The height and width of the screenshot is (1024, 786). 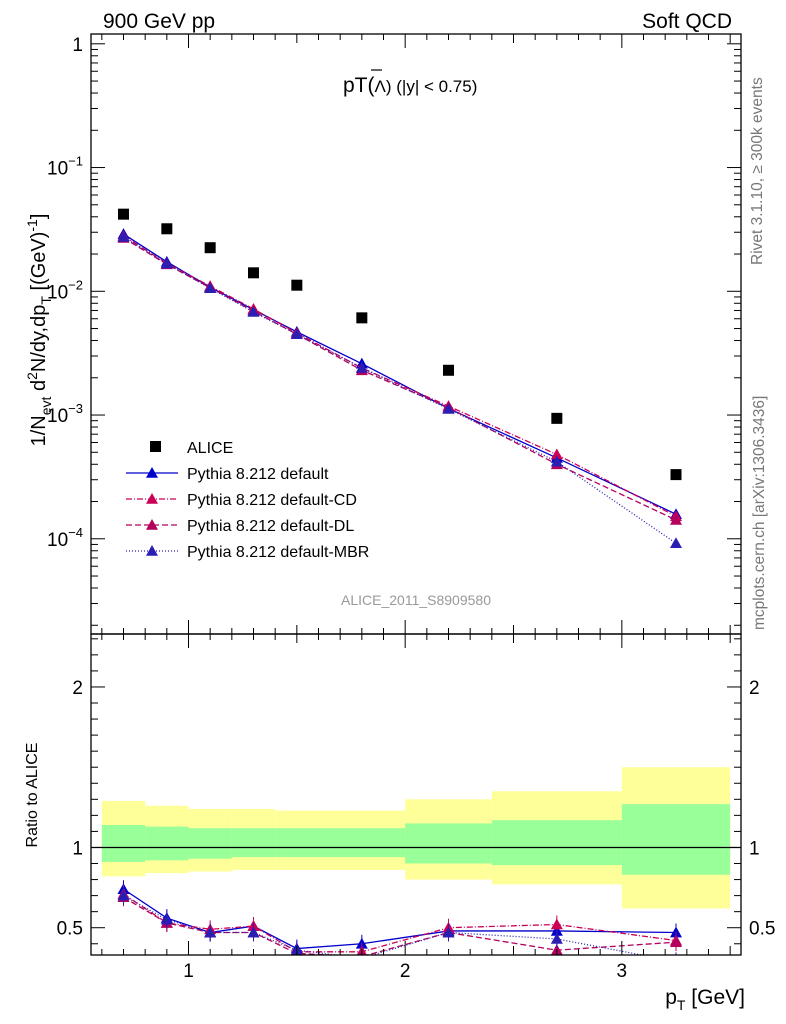 What do you see at coordinates (159, 21) in the screenshot?
I see `energy-label: 900 GeV pp` at bounding box center [159, 21].